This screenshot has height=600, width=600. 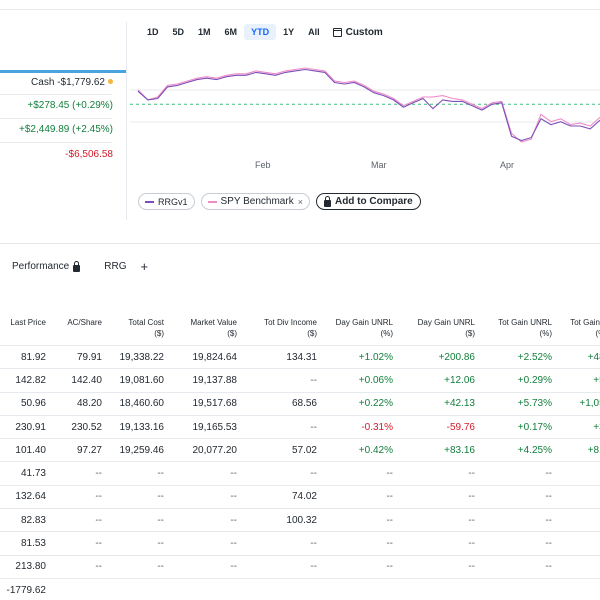 What do you see at coordinates (300, 243) in the screenshot?
I see `section-divider` at bounding box center [300, 243].